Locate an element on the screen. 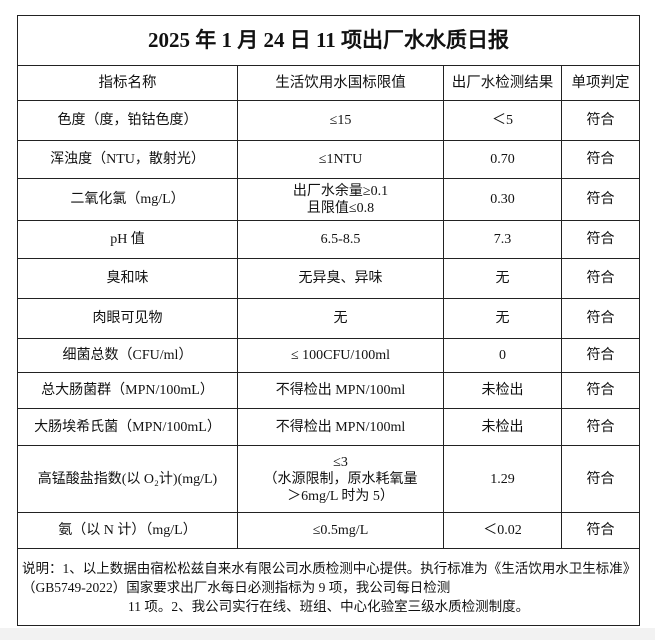 The height and width of the screenshot is (640, 655). indicator-name: pH 值 is located at coordinates (127, 239).